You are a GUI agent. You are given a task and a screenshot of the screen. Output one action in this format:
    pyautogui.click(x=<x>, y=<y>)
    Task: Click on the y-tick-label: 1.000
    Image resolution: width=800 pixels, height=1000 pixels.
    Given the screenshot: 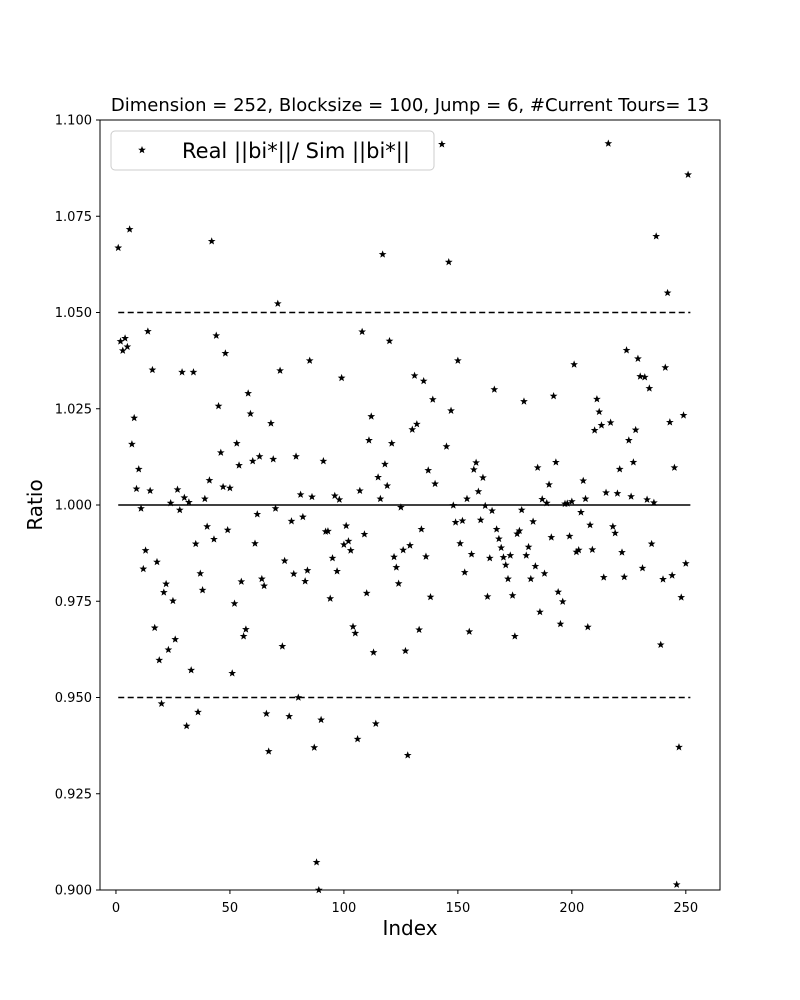 What is the action you would take?
    pyautogui.click(x=73, y=506)
    